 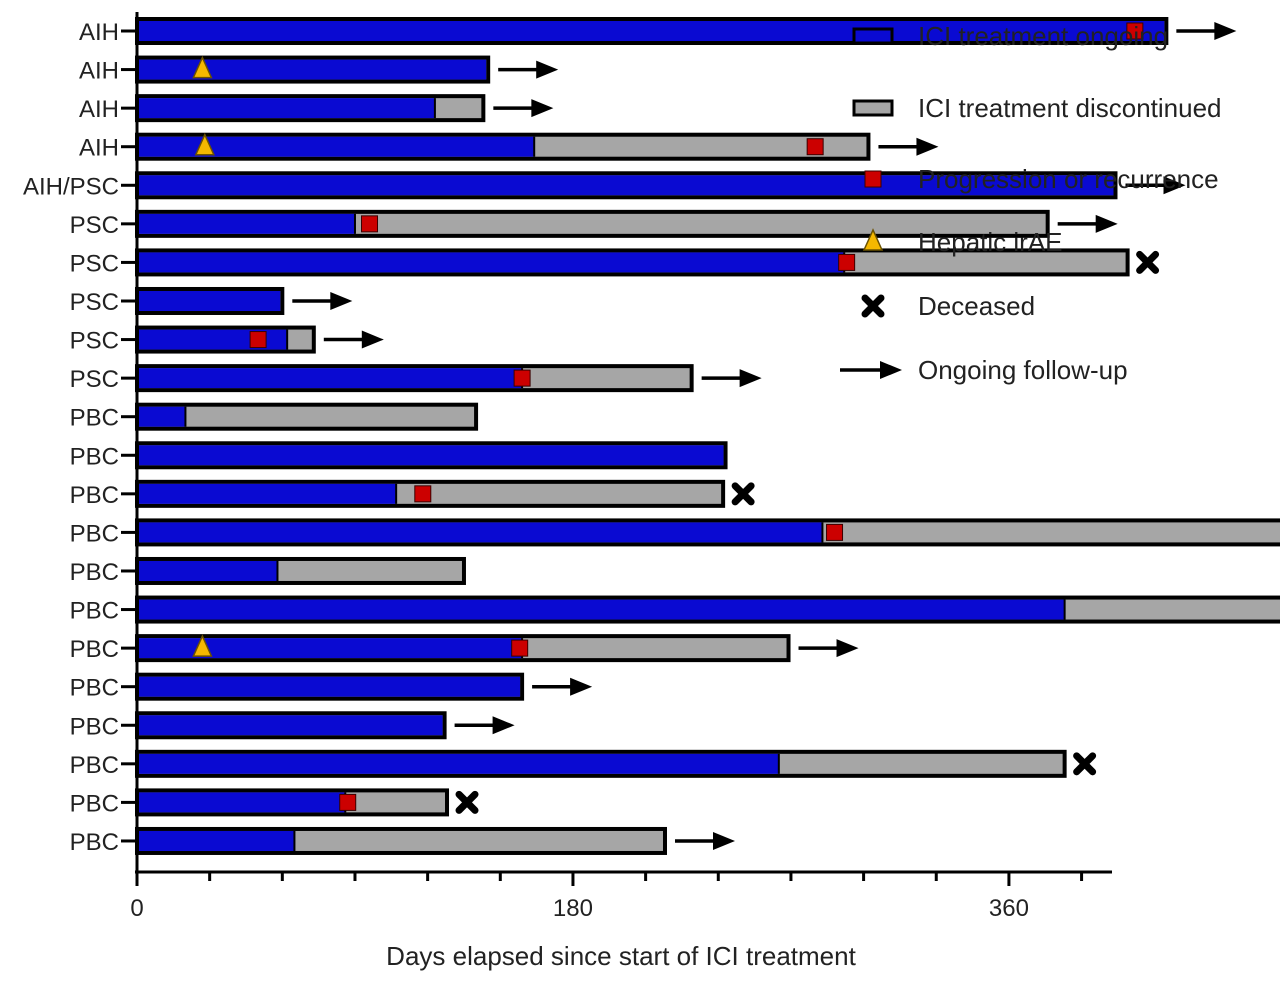 I want to click on legend-label: ICI treatment ongoing, so click(x=1043, y=36).